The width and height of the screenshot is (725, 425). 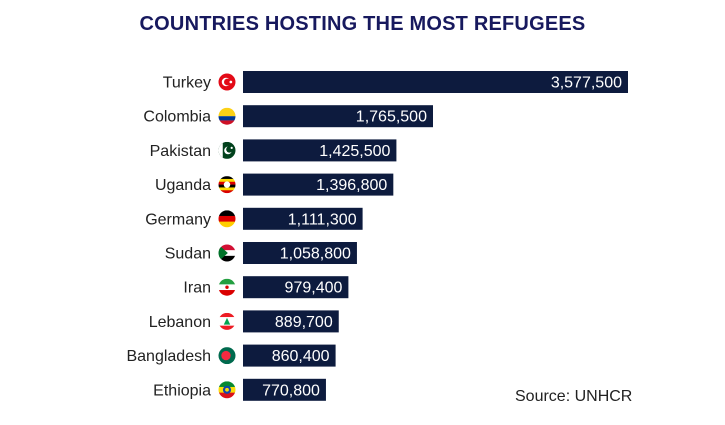 What do you see at coordinates (187, 83) in the screenshot?
I see `category-label: Turkey` at bounding box center [187, 83].